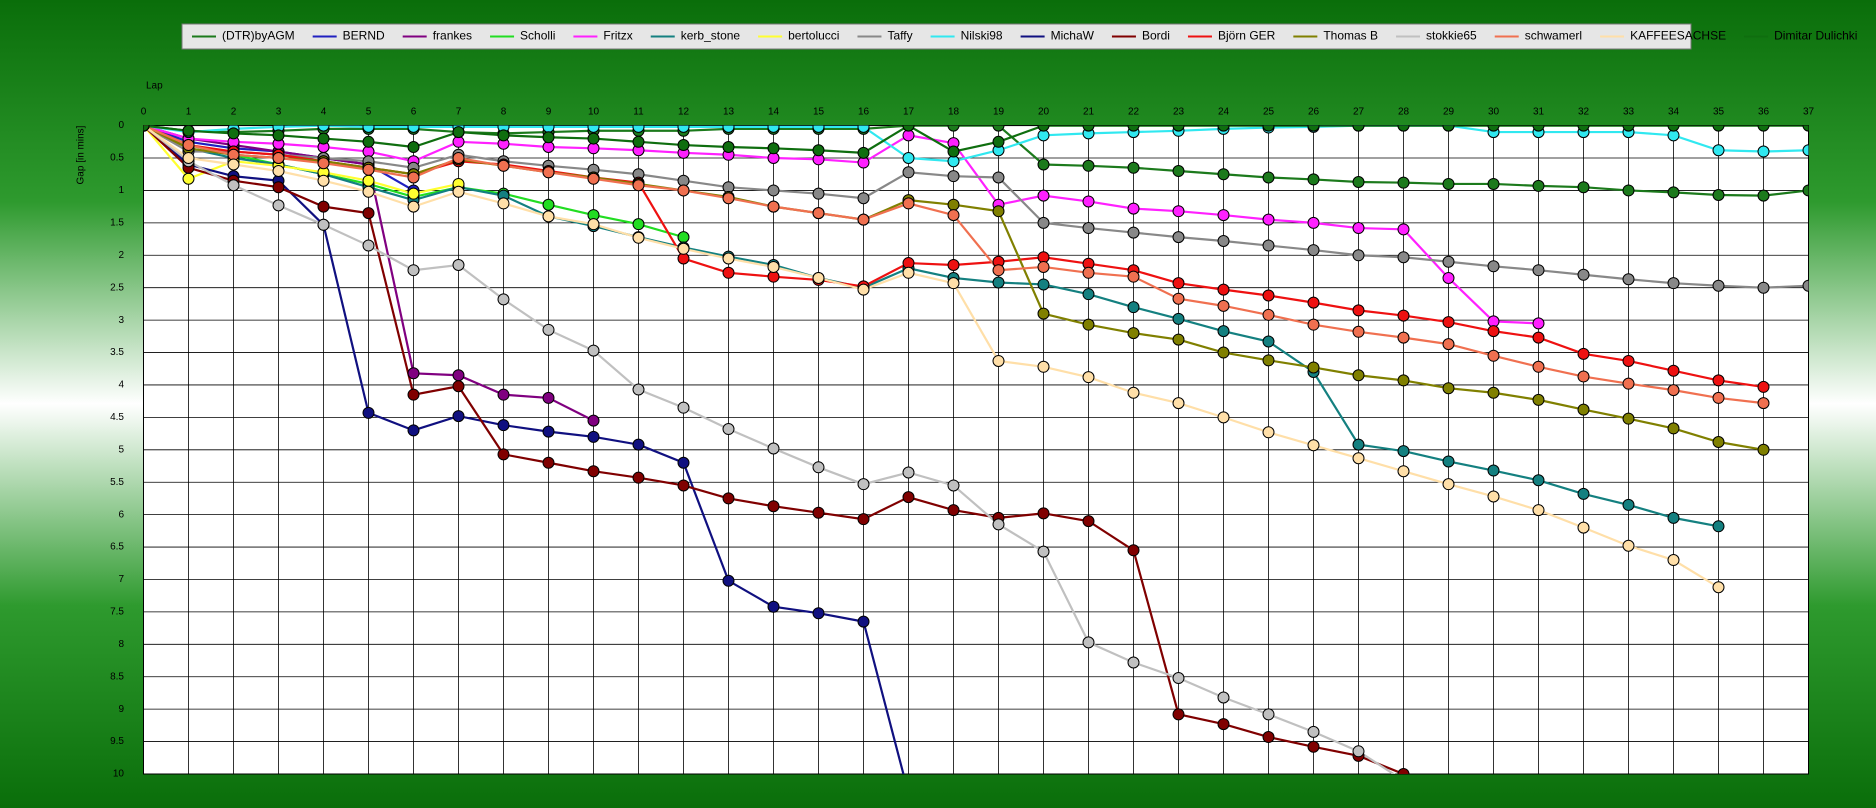 Image resolution: width=1876 pixels, height=808 pixels. Describe the element at coordinates (121, 449) in the screenshot. I see `y-tick-label: 5` at that location.